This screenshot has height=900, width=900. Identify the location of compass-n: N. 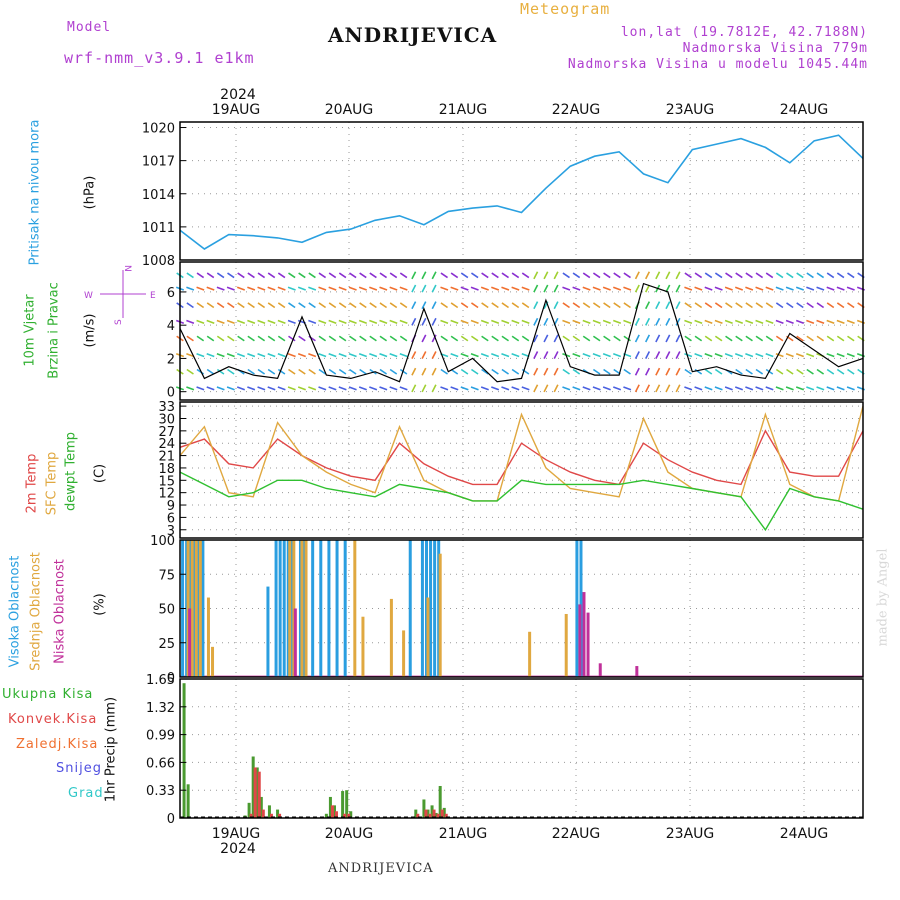
(127, 268).